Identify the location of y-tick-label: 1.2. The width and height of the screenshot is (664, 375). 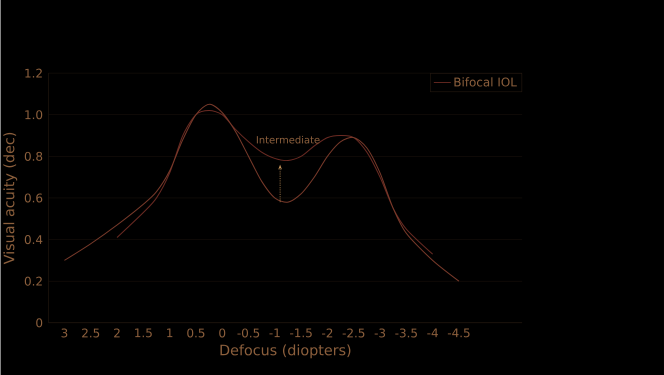
(33, 73).